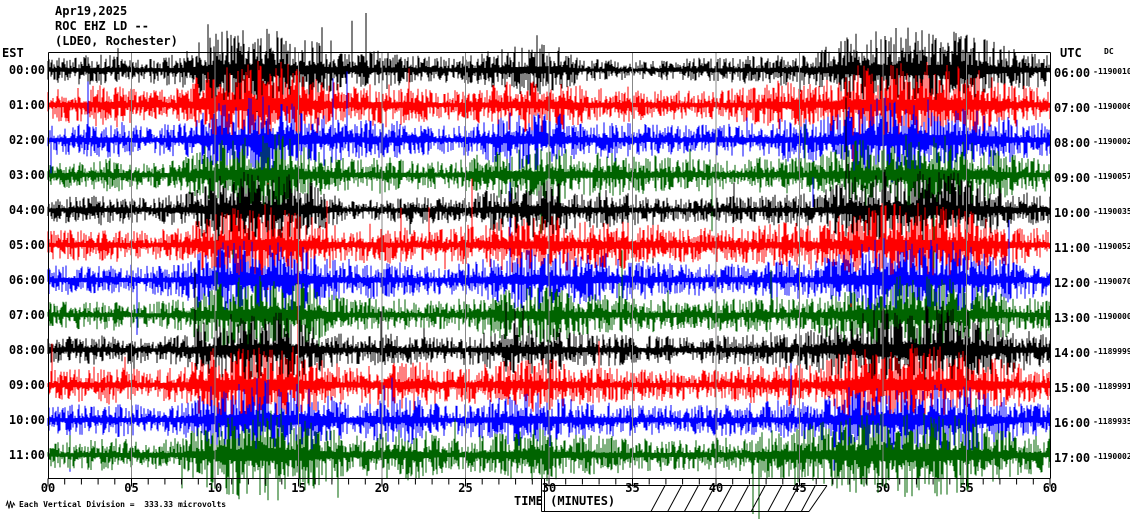 The width and height of the screenshot is (1130, 519). What do you see at coordinates (1071, 53) in the screenshot?
I see `utc-axis-header: UTC` at bounding box center [1071, 53].